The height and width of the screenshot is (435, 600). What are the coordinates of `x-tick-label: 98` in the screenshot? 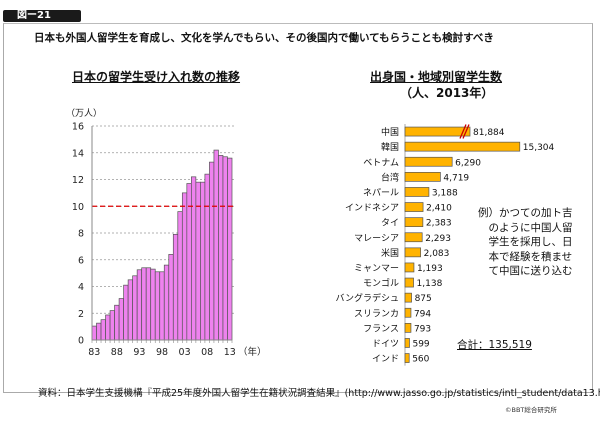 It's located at (162, 352).